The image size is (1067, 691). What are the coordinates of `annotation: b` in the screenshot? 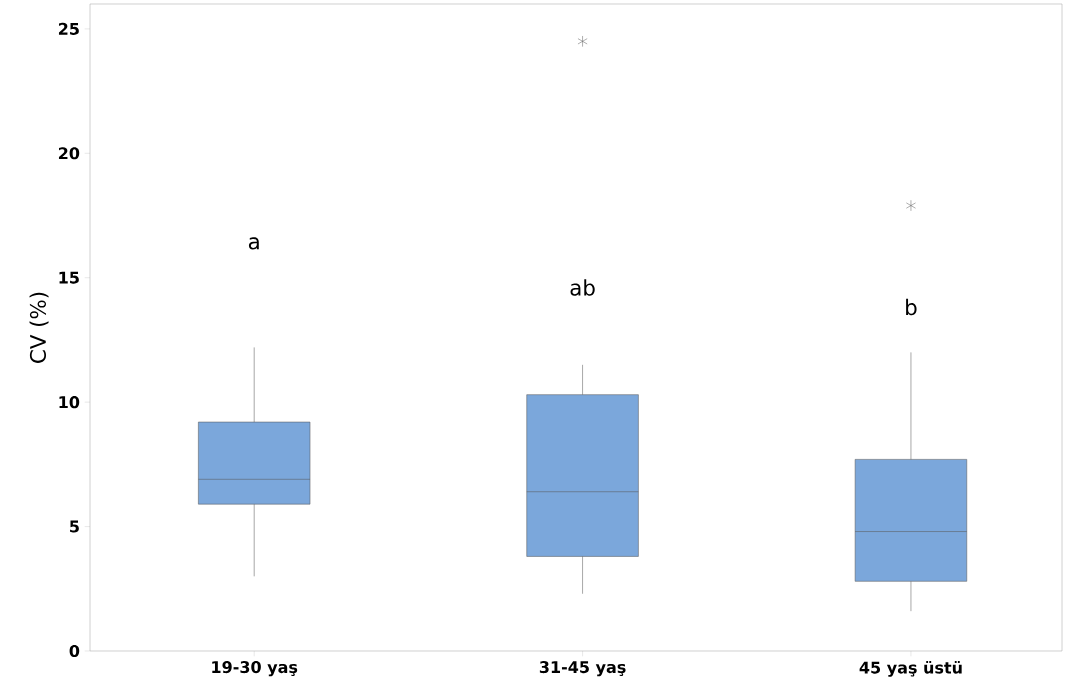 It's located at (911, 307).